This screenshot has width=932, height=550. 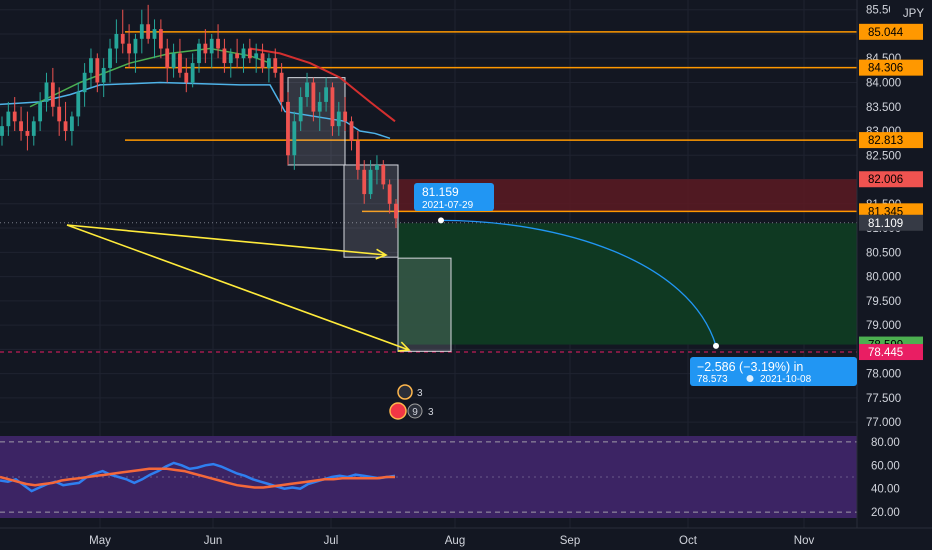 I want to click on price-tick-10: 80.500, so click(x=883, y=253).